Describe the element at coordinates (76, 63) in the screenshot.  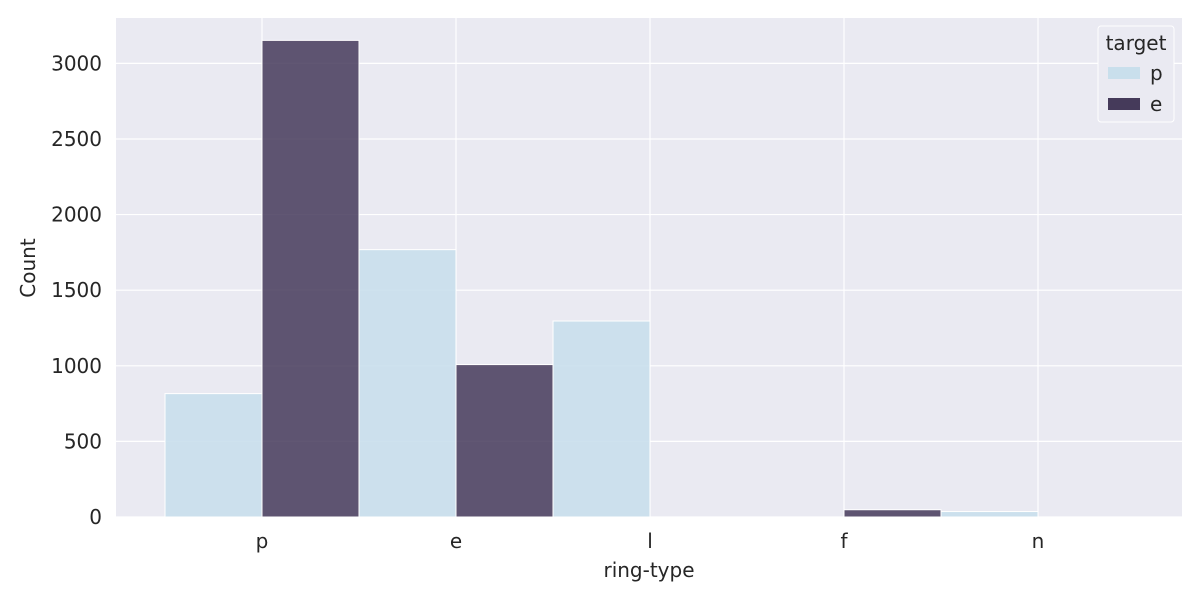
I see `y-tick-label: 3000` at that location.